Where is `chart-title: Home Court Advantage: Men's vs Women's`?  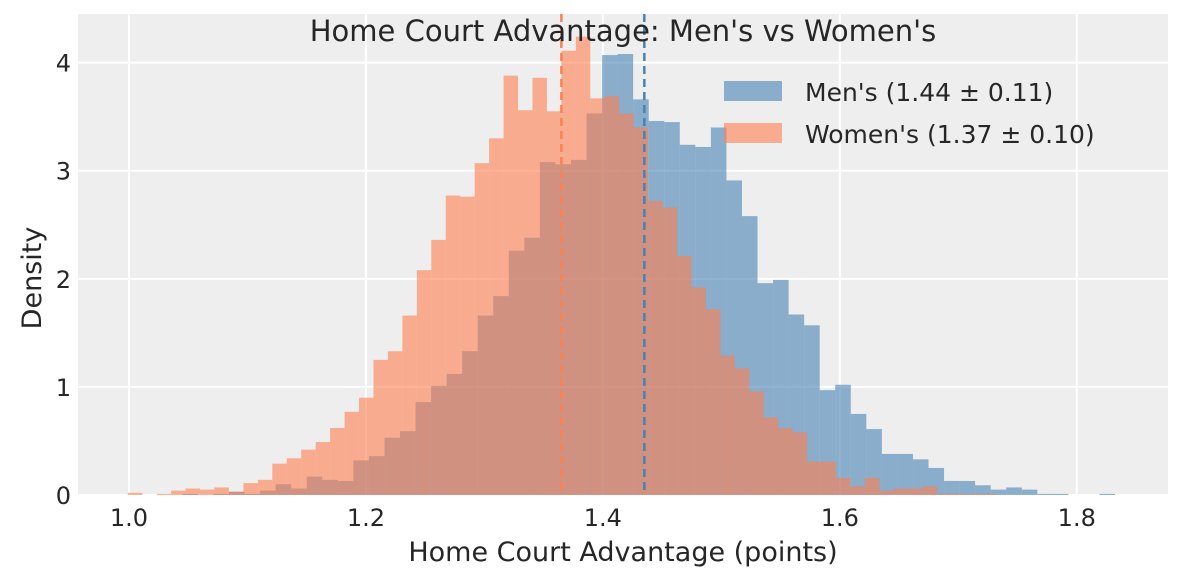
chart-title: Home Court Advantage: Men's vs Women's is located at coordinates (623, 31).